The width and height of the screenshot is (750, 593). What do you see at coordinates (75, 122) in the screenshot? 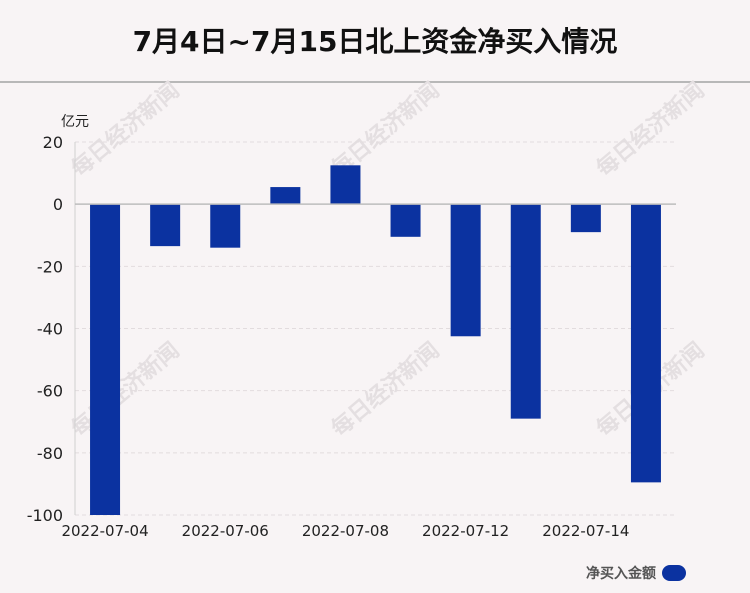
I see `y-unit-label: 亿元` at bounding box center [75, 122].